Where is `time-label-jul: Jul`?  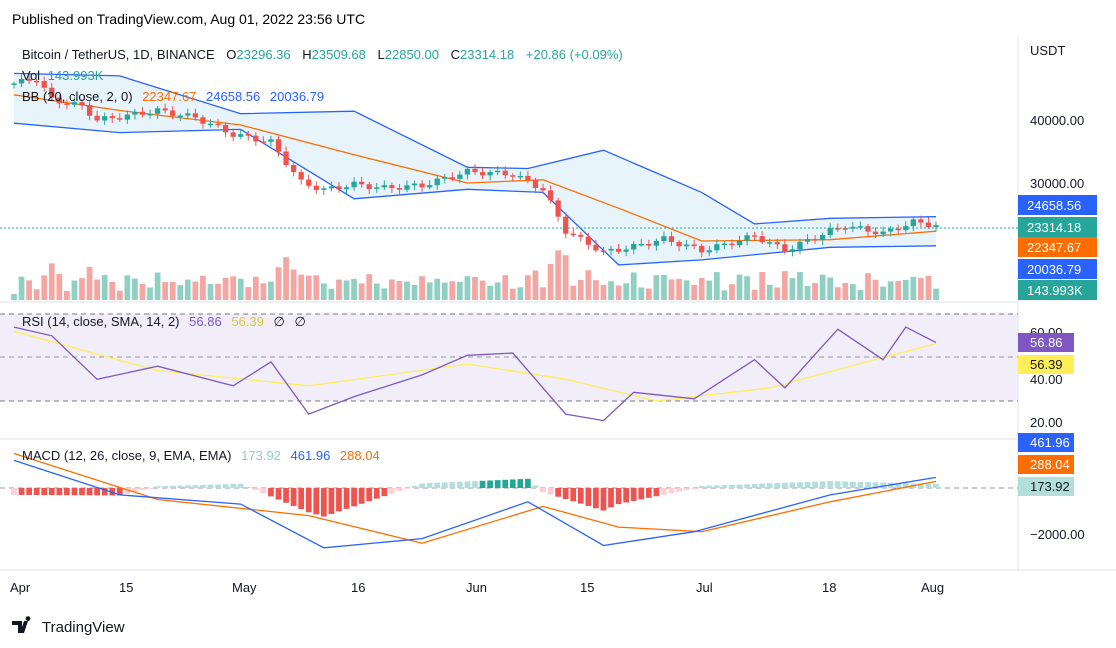
time-label-jul: Jul is located at coordinates (704, 587).